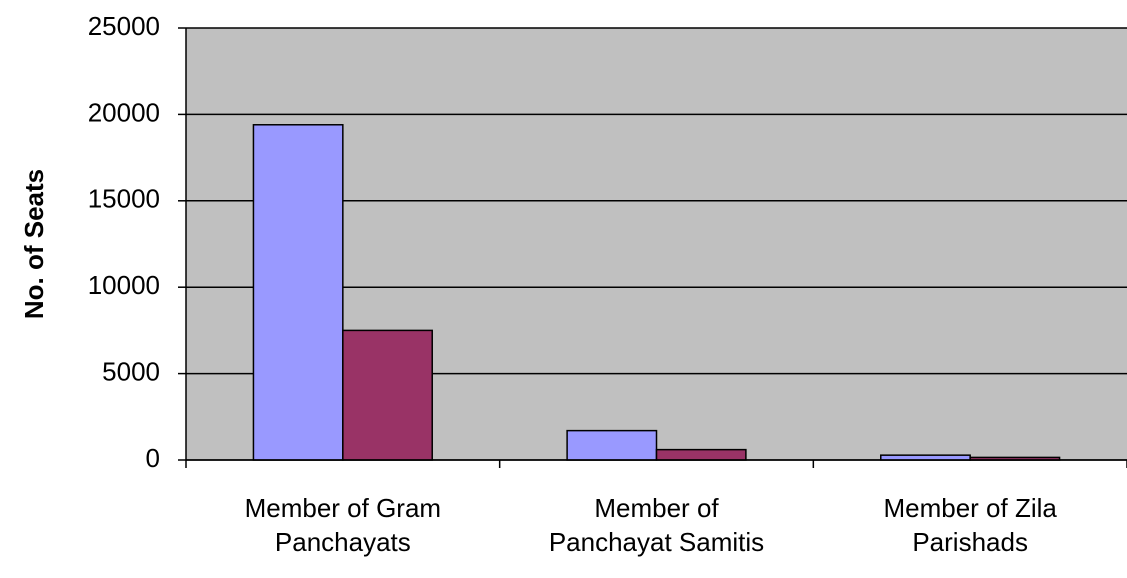  I want to click on y-tick-label: 20000, so click(124, 112).